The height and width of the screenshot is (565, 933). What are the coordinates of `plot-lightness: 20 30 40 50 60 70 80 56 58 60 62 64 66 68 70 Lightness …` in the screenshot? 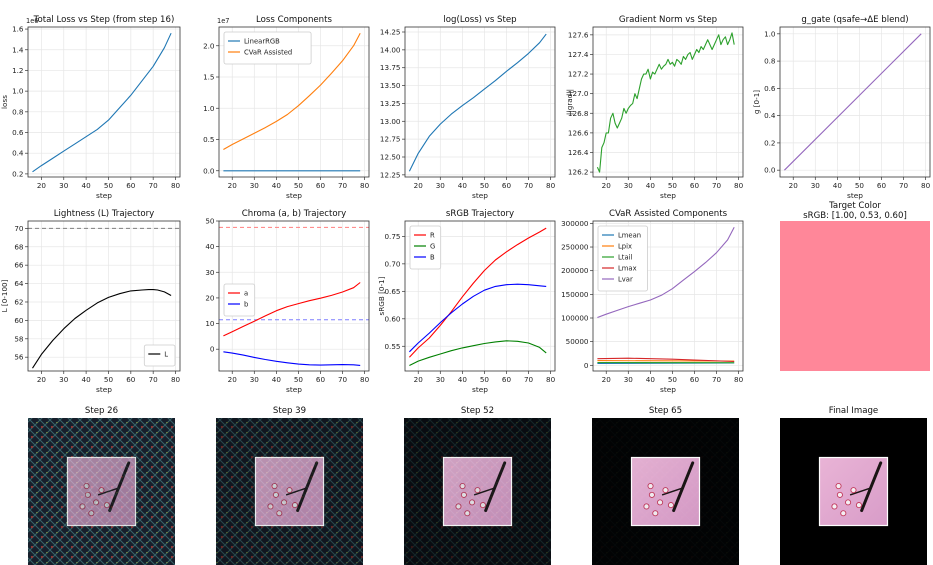 It's located at (90, 301).